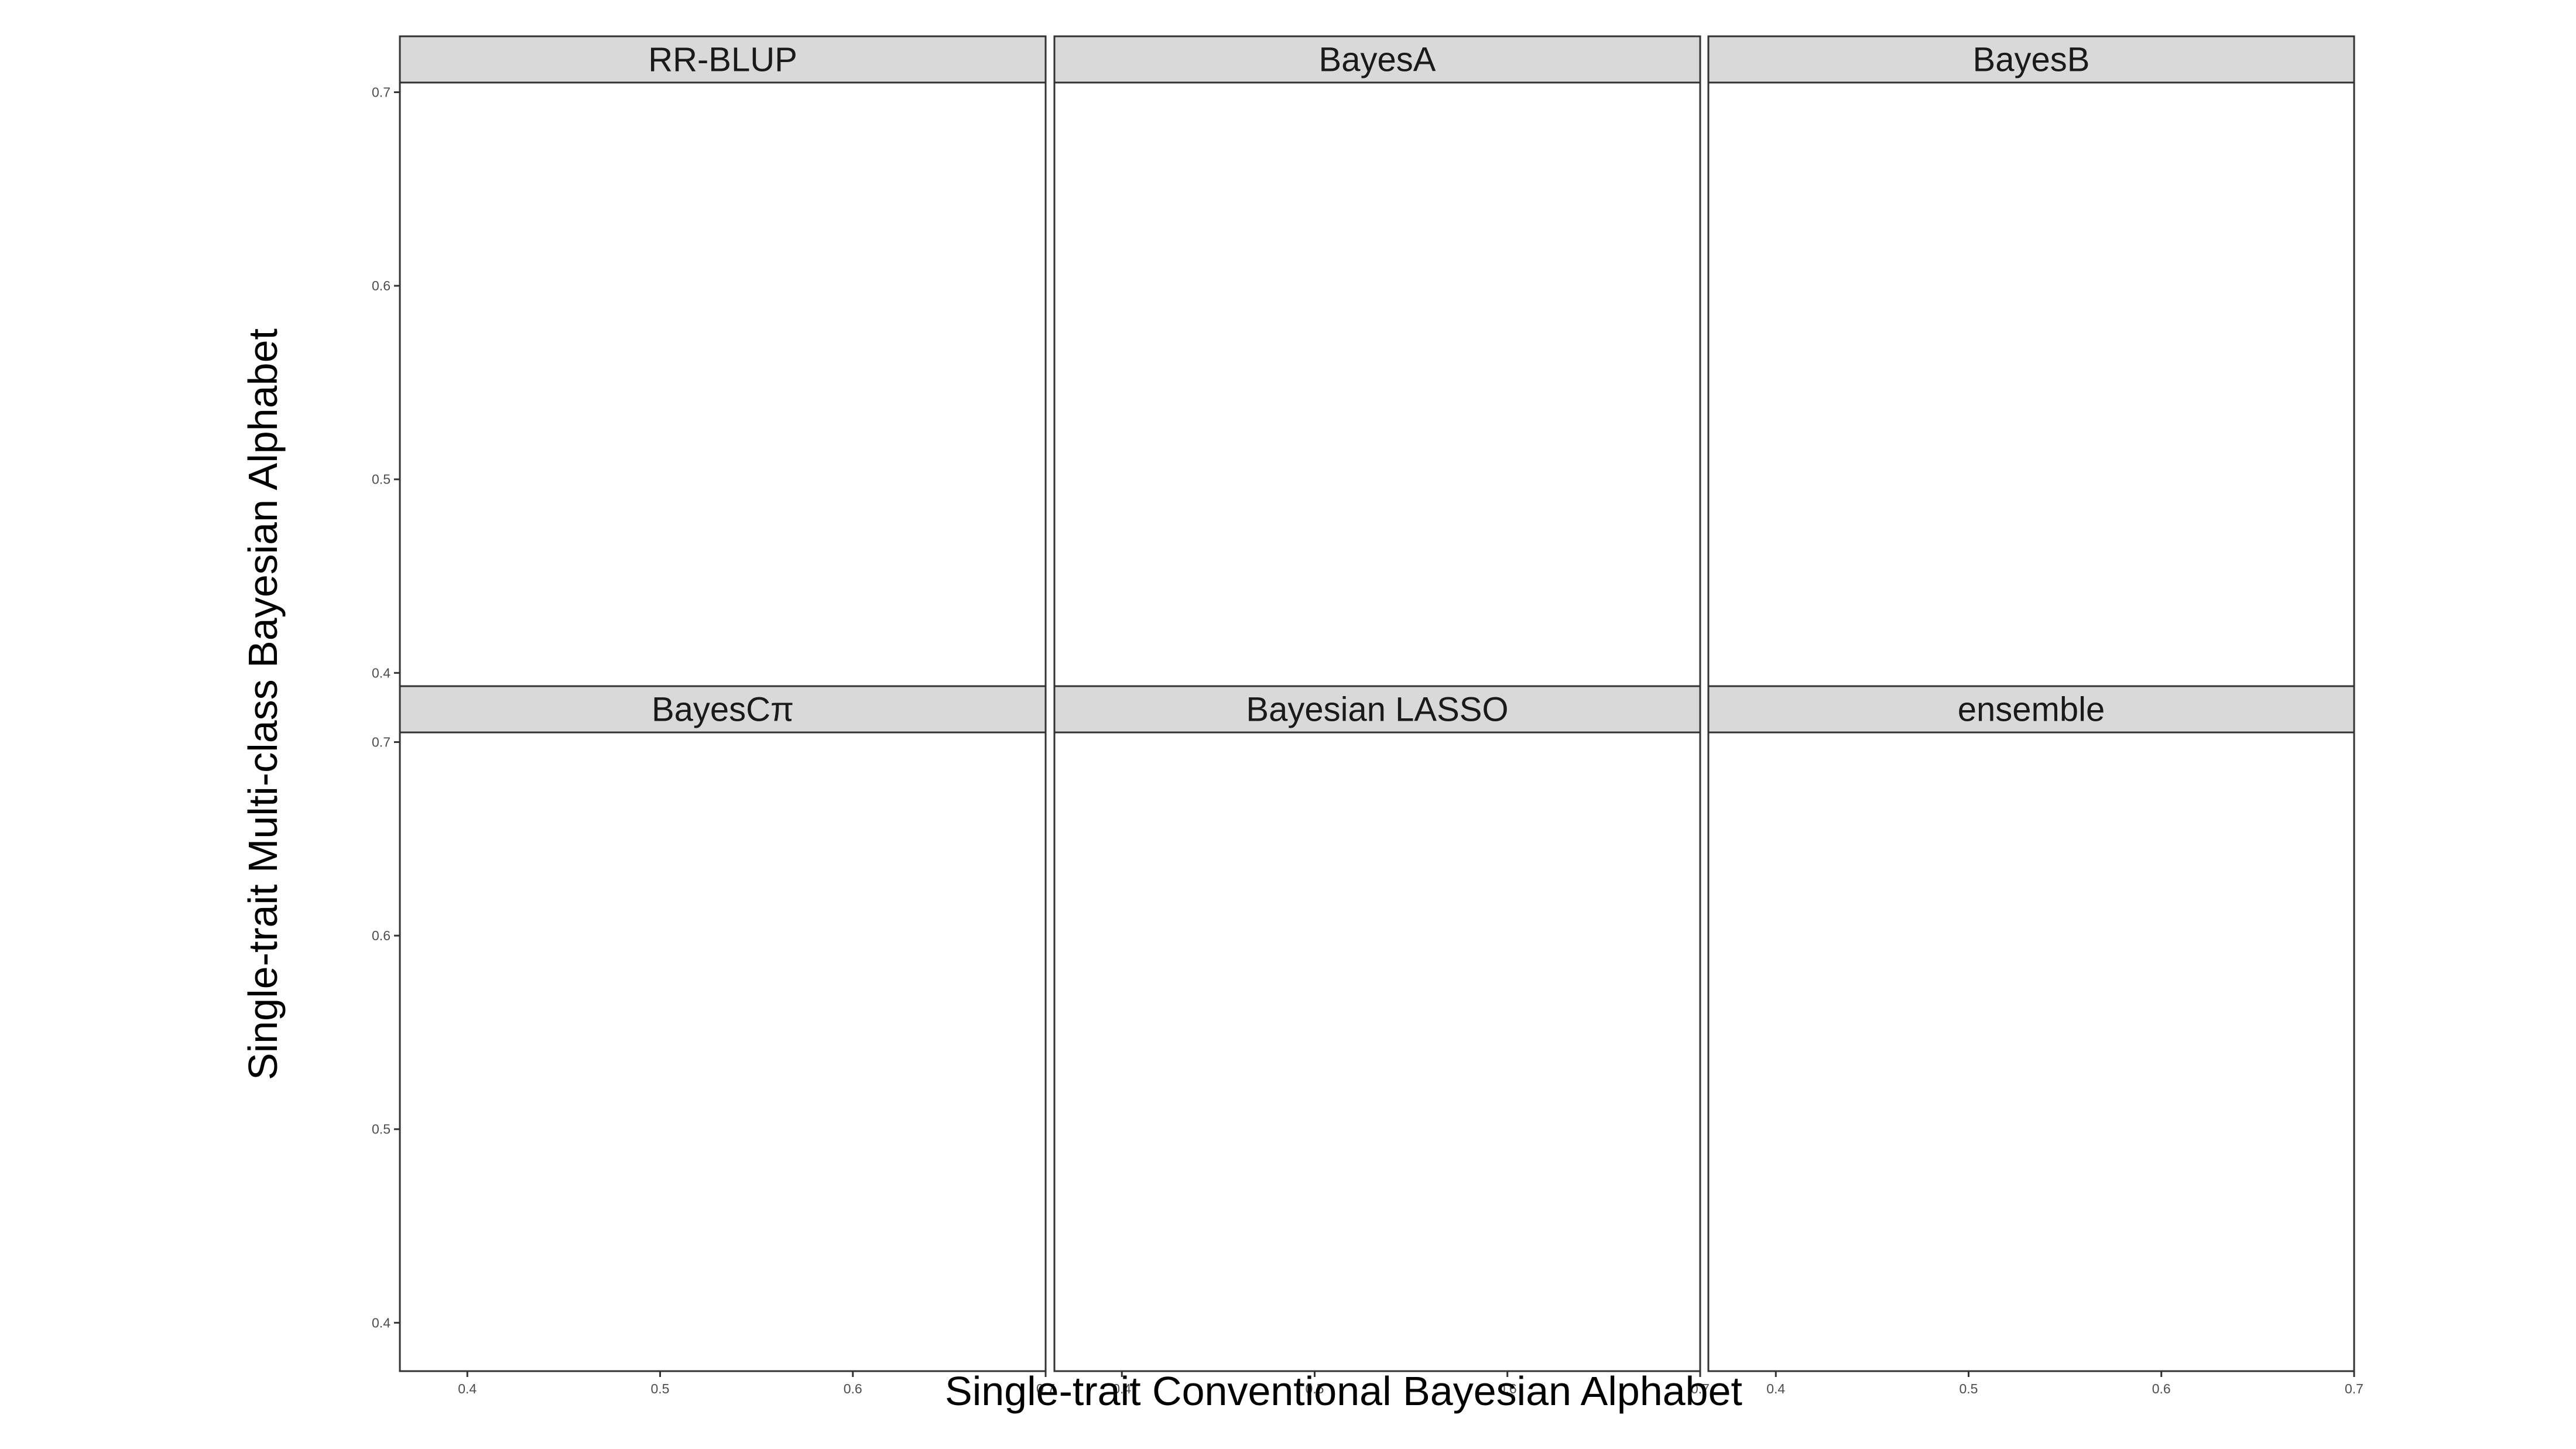 The height and width of the screenshot is (1449, 2576). I want to click on facet-panel: Bayesian LASSO 0.4 0.5 0.6 0.7, so click(1381, 1040).